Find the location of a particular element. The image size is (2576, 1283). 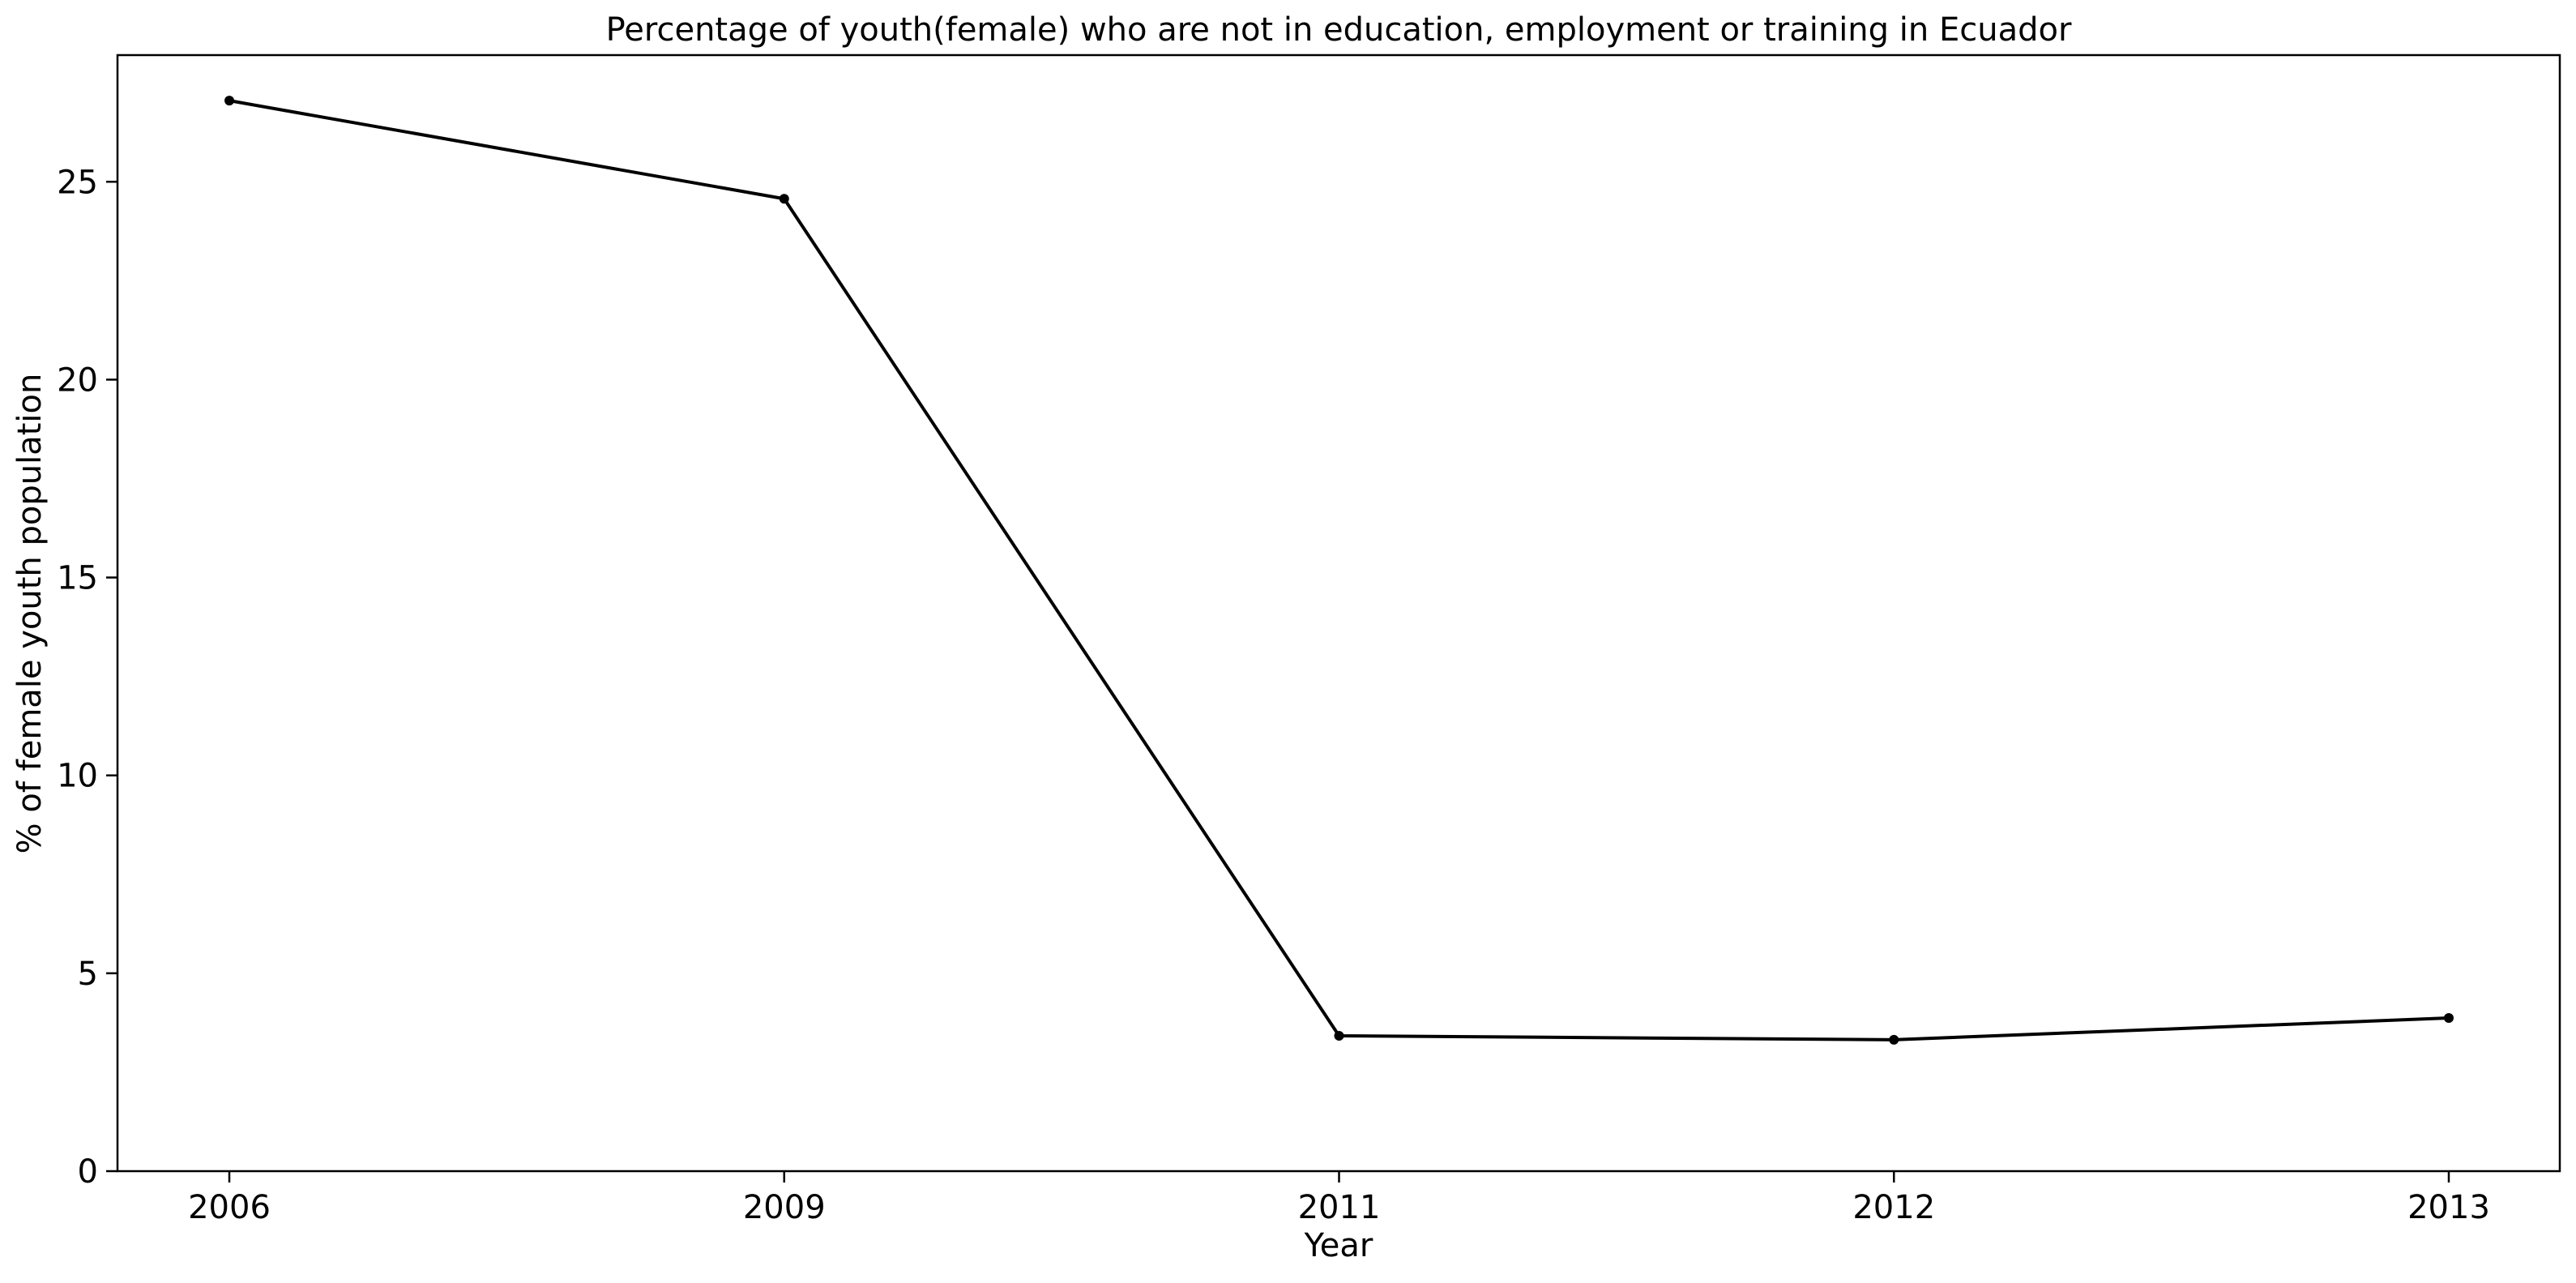

x-tick-label: 2012 is located at coordinates (1893, 1207).